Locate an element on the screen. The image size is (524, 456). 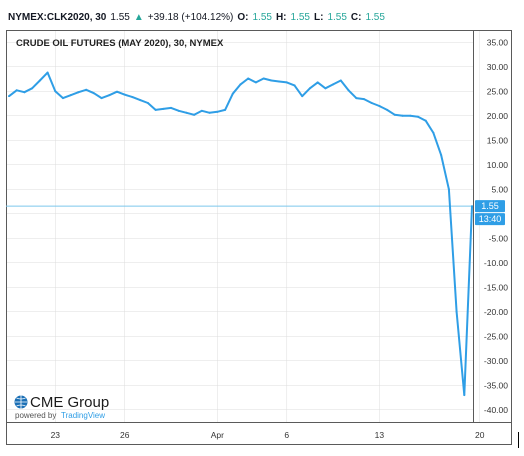
y-tick-label: -40.00 is located at coordinates (496, 410).